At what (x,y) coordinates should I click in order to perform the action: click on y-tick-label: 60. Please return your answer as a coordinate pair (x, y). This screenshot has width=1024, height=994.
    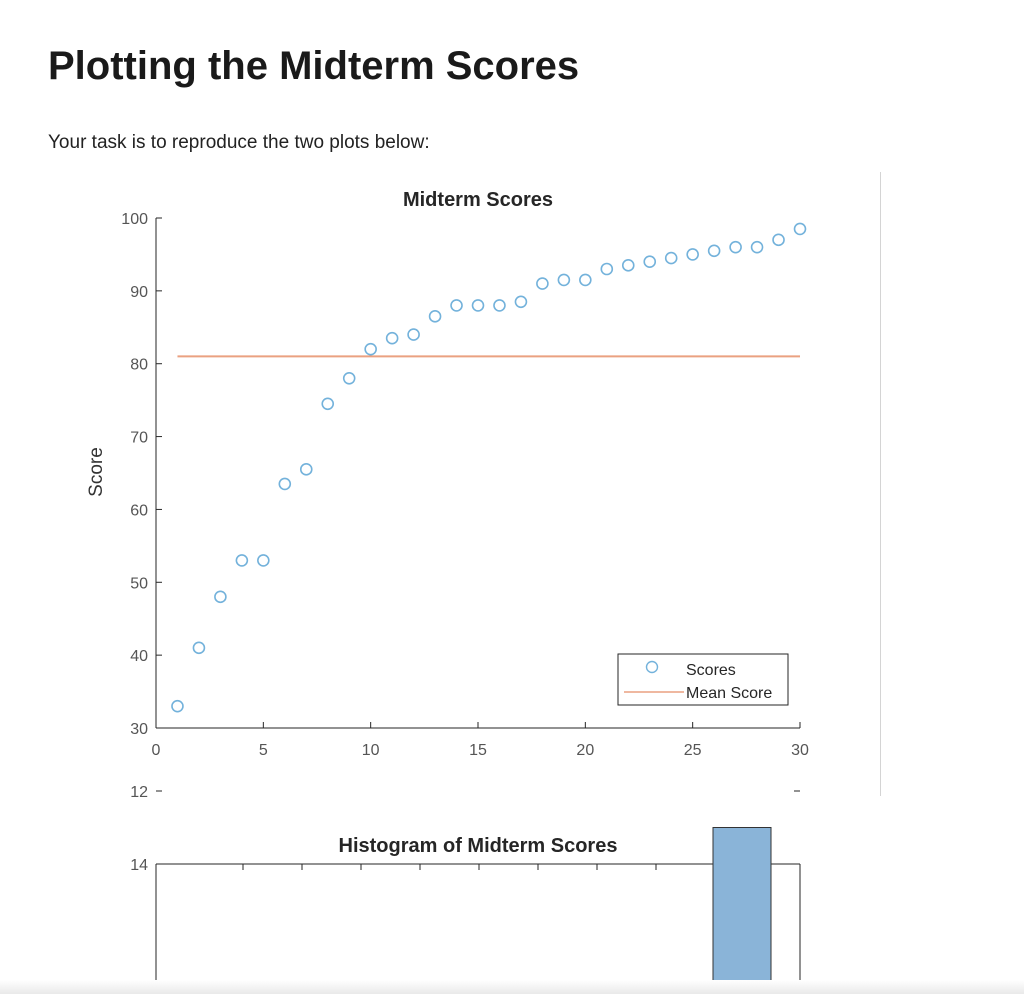
    Looking at the image, I should click on (139, 510).